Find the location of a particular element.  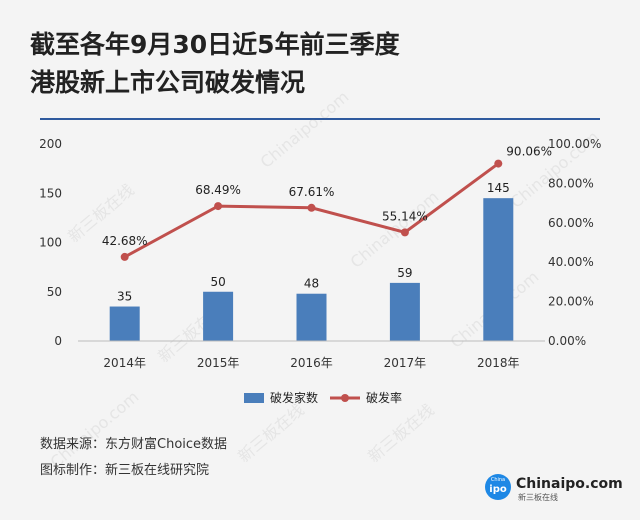

logo-badge-icon is located at coordinates (498, 487).